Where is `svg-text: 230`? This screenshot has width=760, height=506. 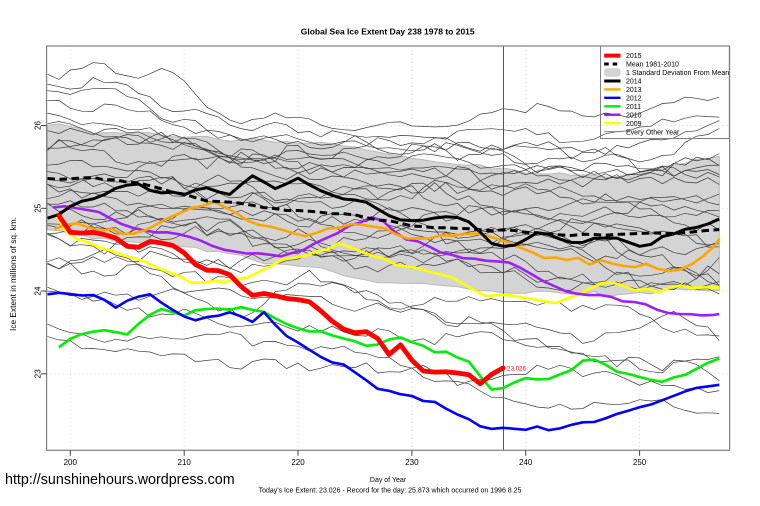 svg-text: 230 is located at coordinates (412, 462).